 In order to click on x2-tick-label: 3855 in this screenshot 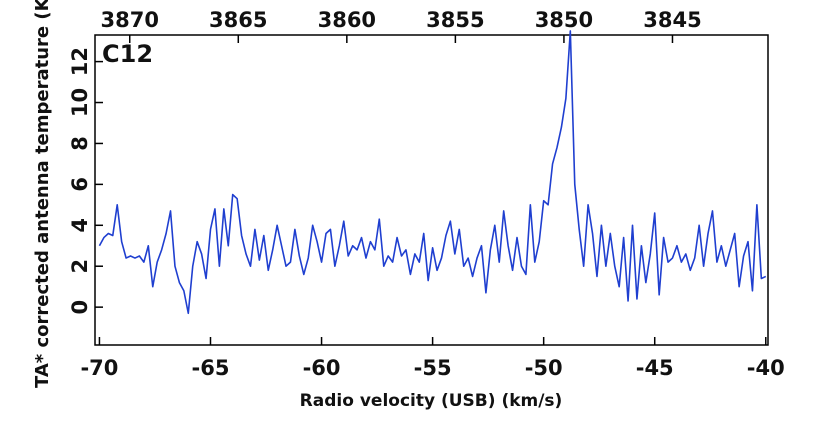, I will do `click(455, 20)`.